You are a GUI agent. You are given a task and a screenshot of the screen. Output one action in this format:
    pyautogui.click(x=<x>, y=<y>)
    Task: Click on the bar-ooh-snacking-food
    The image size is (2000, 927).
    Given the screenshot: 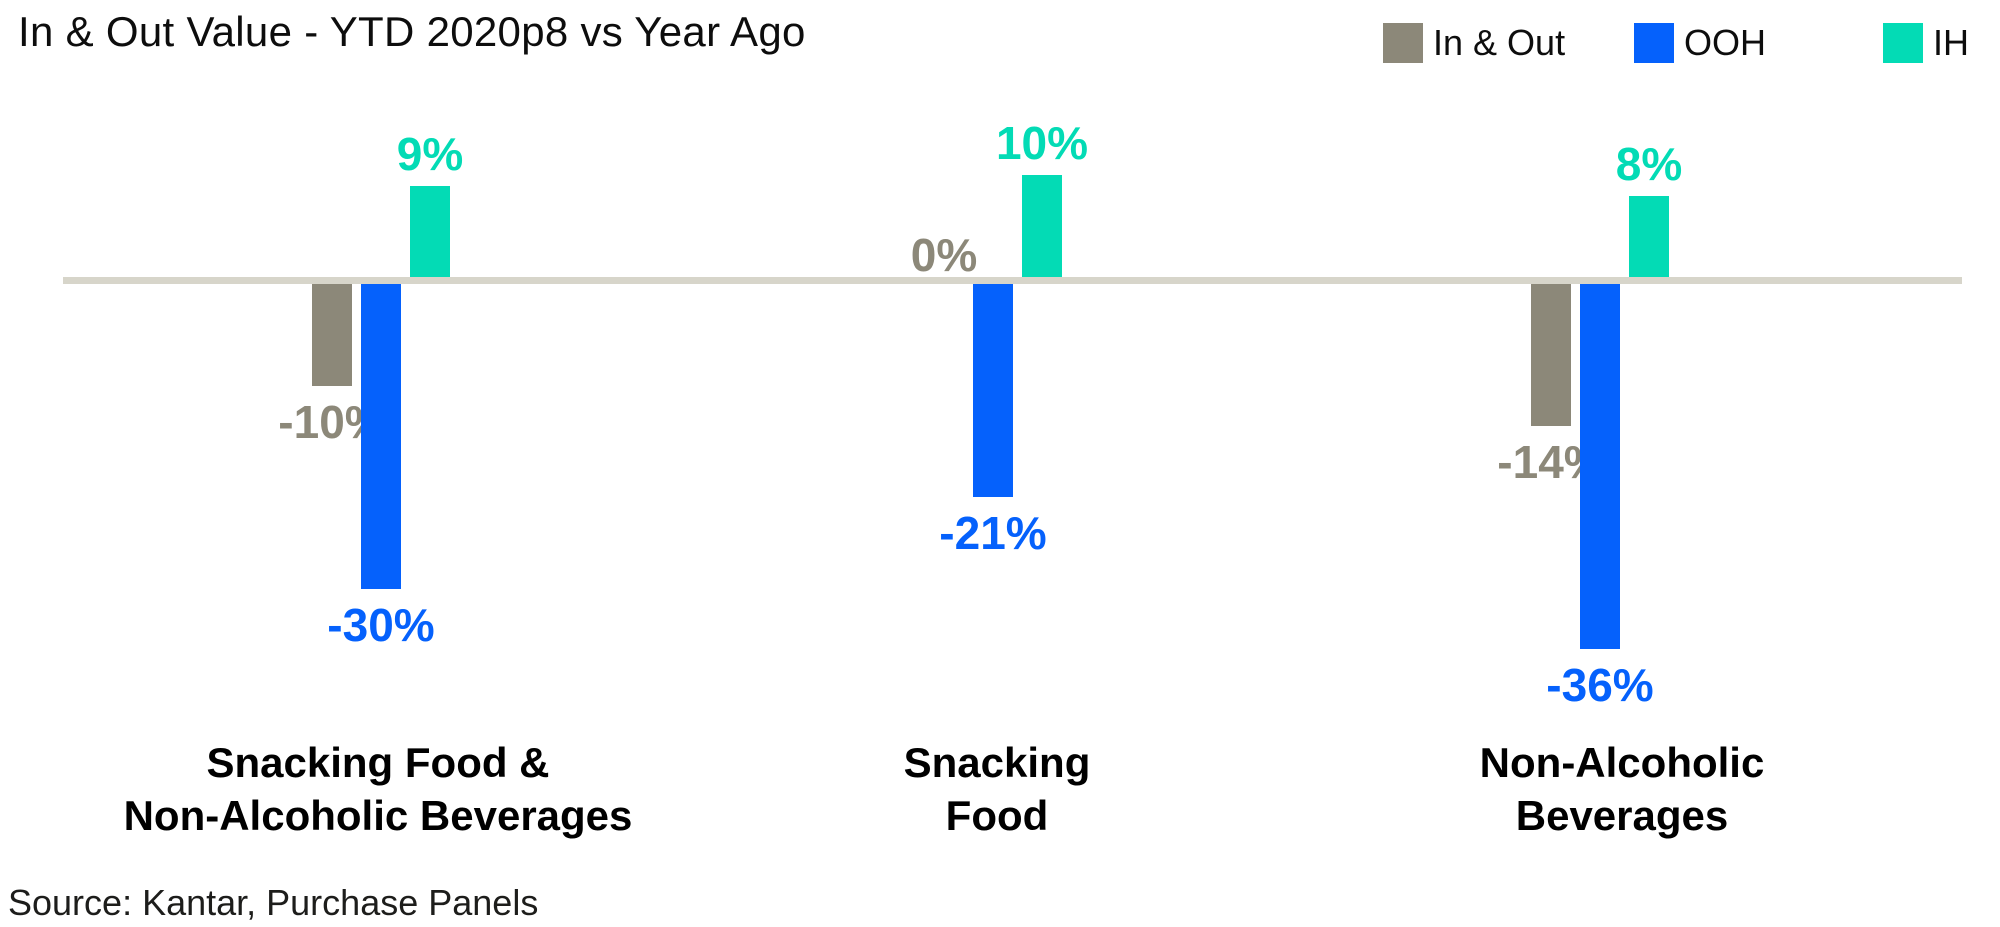 What is the action you would take?
    pyautogui.click(x=993, y=390)
    